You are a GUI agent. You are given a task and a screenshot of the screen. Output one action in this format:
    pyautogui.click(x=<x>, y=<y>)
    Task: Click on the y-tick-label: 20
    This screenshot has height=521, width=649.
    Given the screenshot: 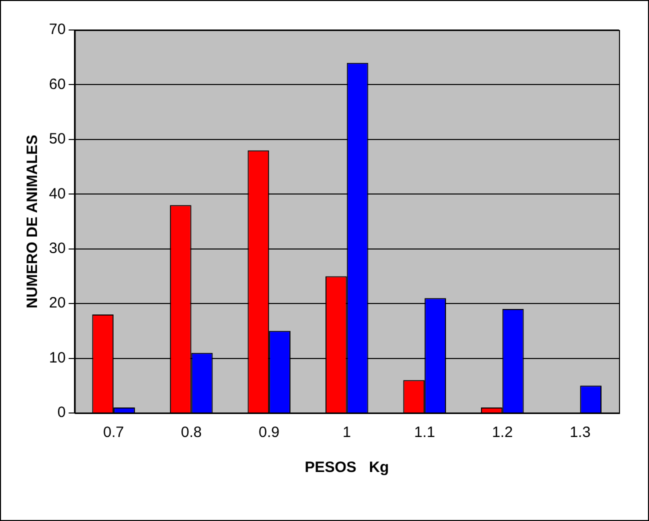 What is the action you would take?
    pyautogui.click(x=57, y=303)
    